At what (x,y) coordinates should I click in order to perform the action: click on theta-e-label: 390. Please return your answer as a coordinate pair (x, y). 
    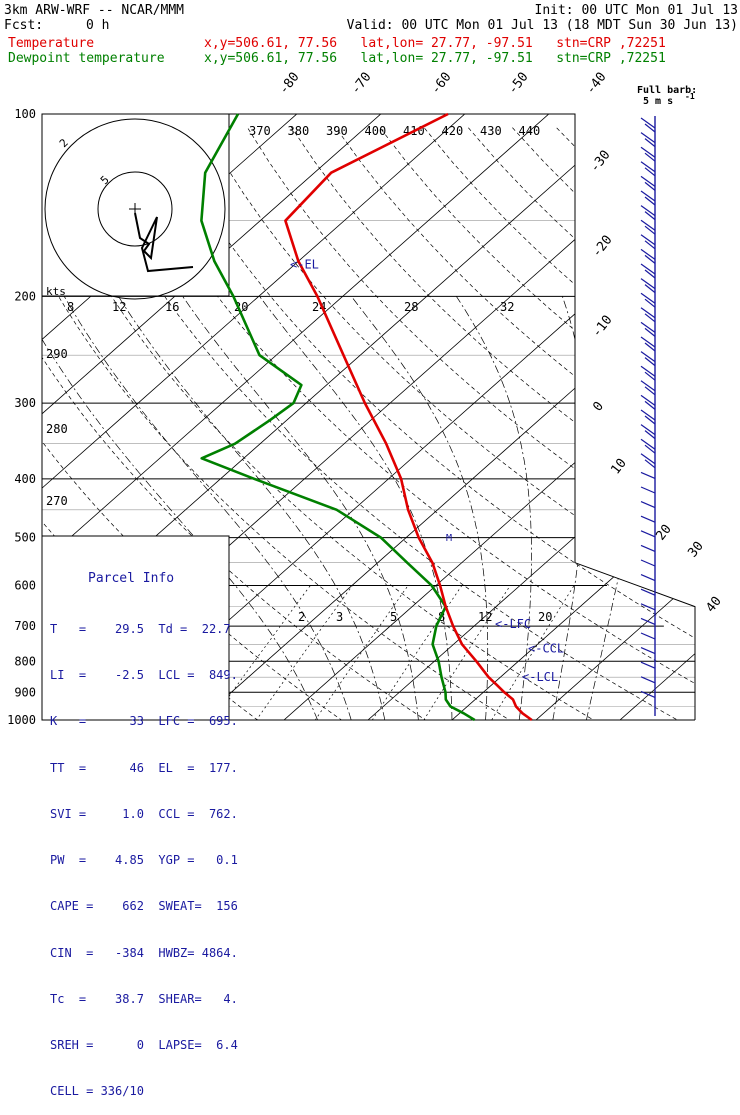
    Looking at the image, I should click on (337, 131).